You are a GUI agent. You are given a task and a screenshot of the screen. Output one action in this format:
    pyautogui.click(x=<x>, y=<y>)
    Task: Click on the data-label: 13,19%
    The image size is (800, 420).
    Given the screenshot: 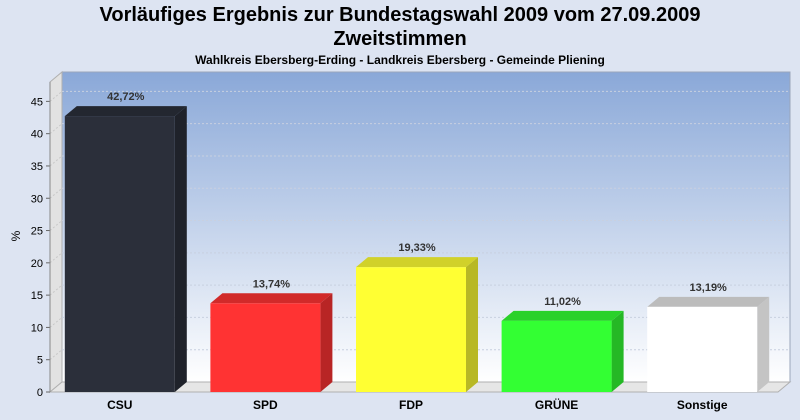 What is the action you would take?
    pyautogui.click(x=709, y=288)
    